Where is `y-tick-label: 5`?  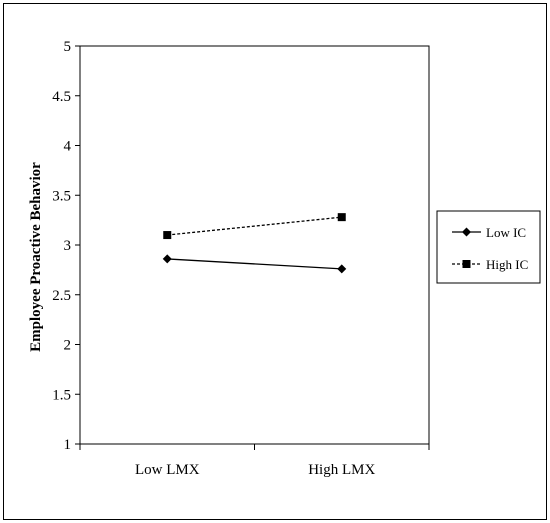 y-tick-label: 5 is located at coordinates (68, 47).